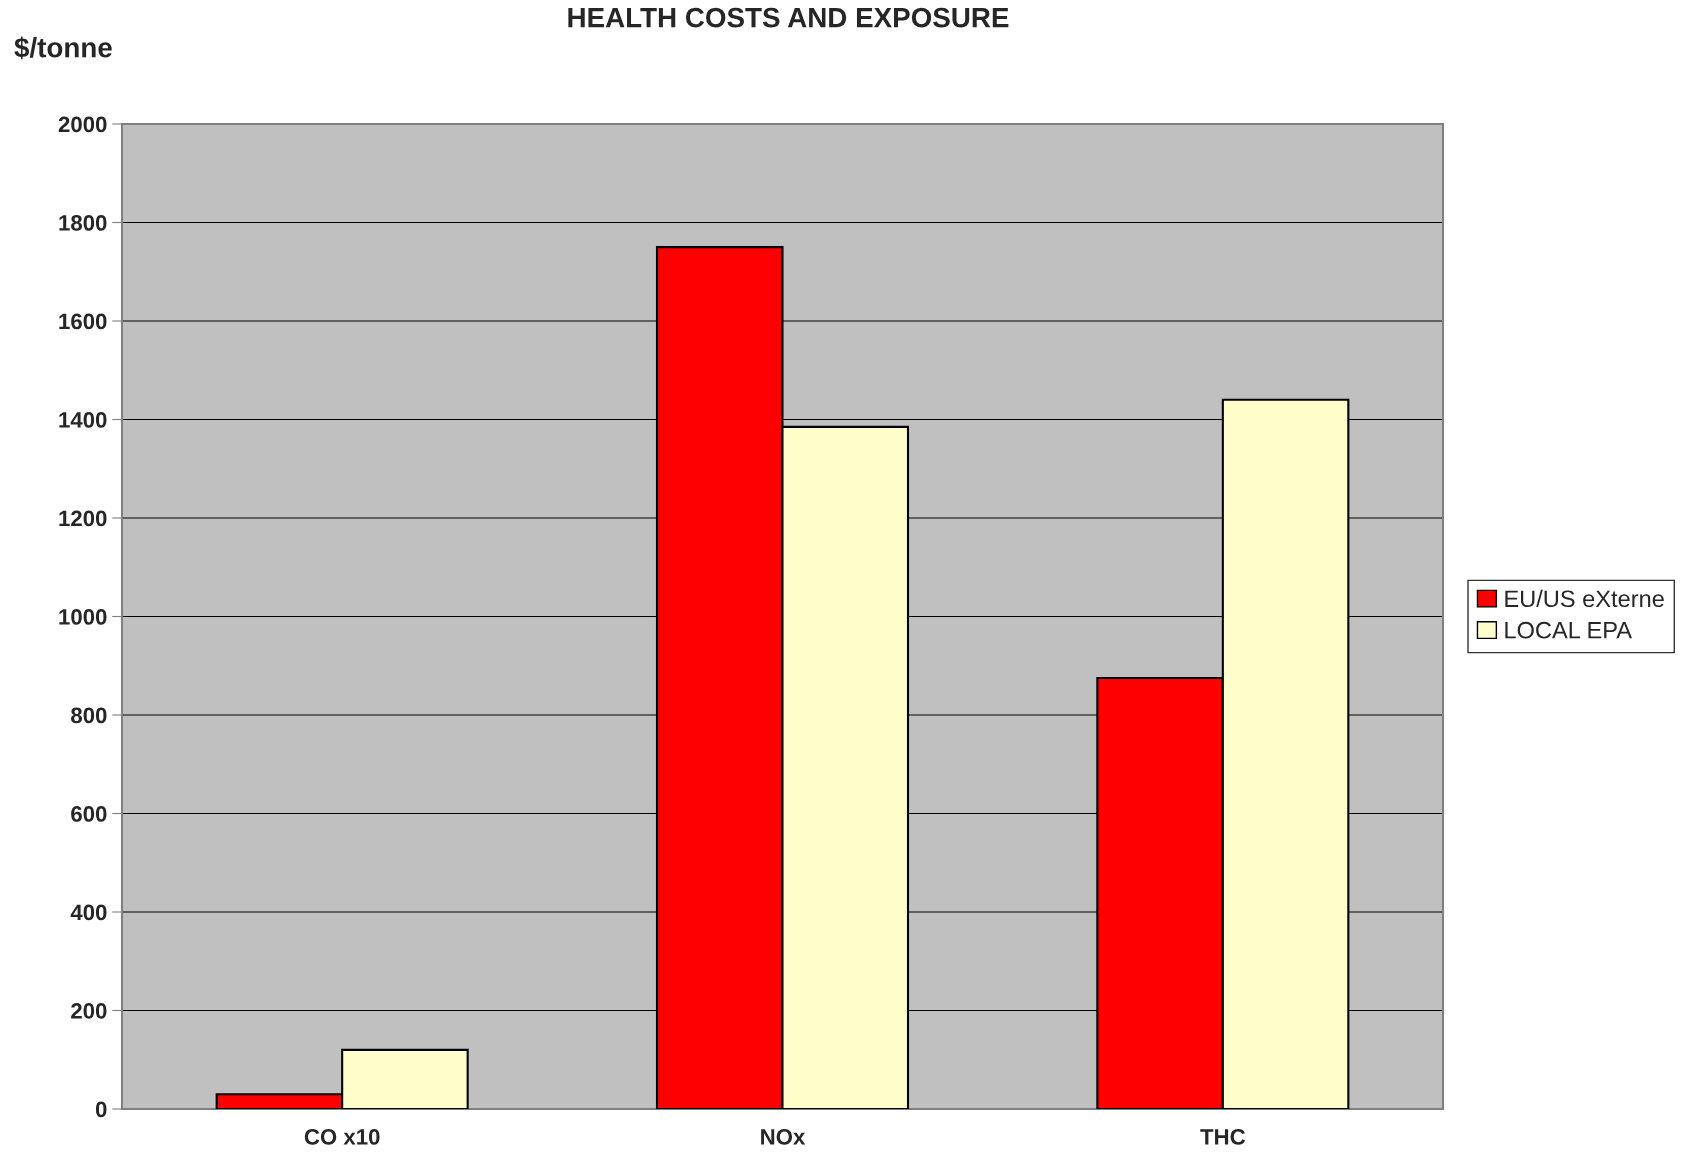  Describe the element at coordinates (101, 1109) in the screenshot. I see `y-tick-label: 0` at that location.